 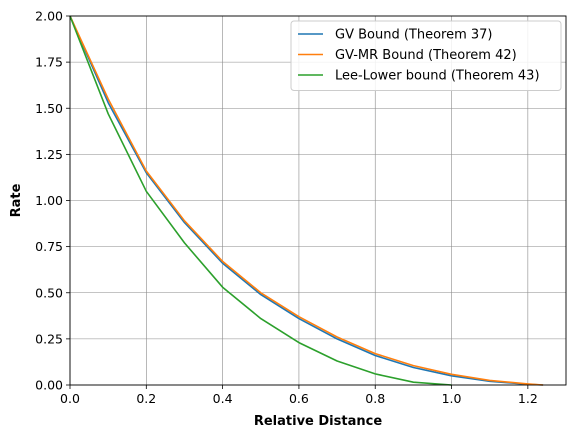 I want to click on x-tick-label: 1.2, so click(x=528, y=398).